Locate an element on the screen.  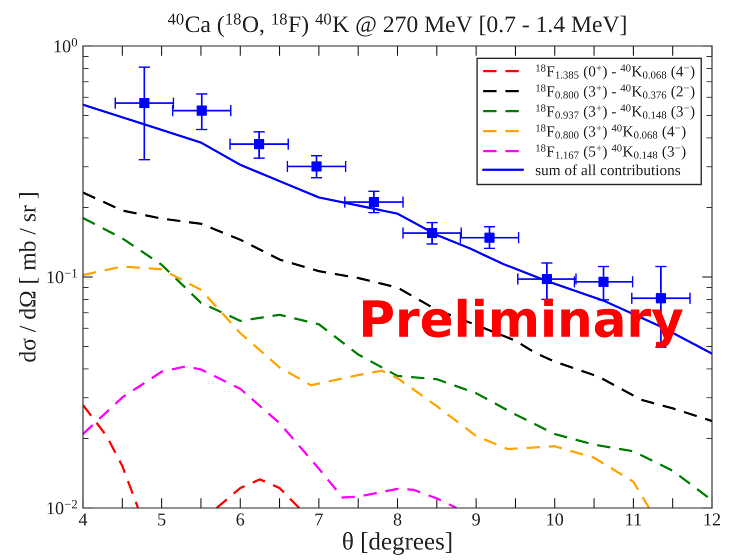
x-axis-title: θ [degrees] is located at coordinates (397, 543).